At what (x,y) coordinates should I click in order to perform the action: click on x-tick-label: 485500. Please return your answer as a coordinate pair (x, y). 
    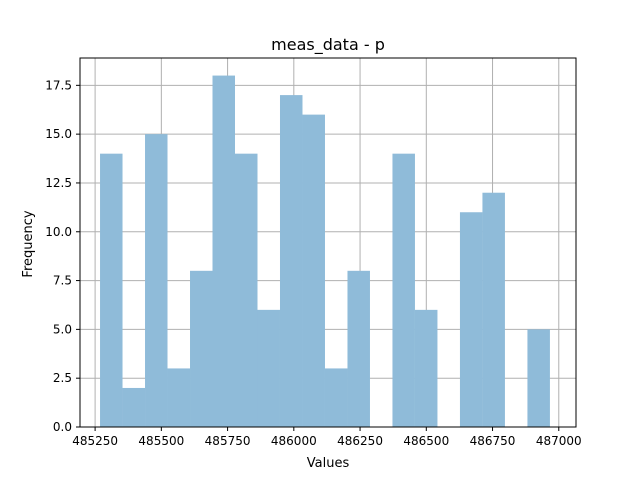
    Looking at the image, I should click on (161, 441).